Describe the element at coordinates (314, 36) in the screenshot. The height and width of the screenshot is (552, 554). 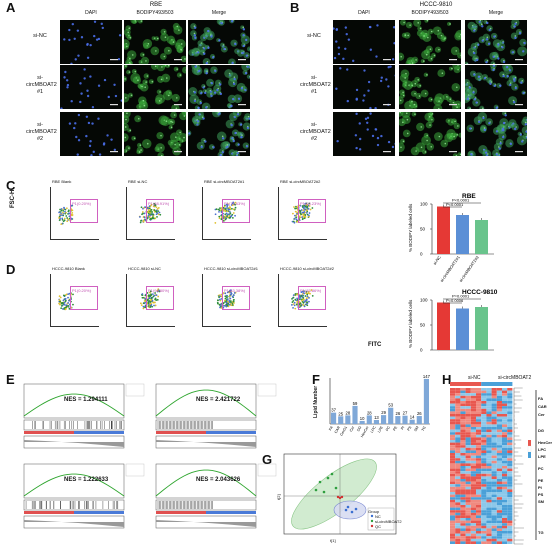
I see `panel-b-row-sinc: si-NC` at that location.